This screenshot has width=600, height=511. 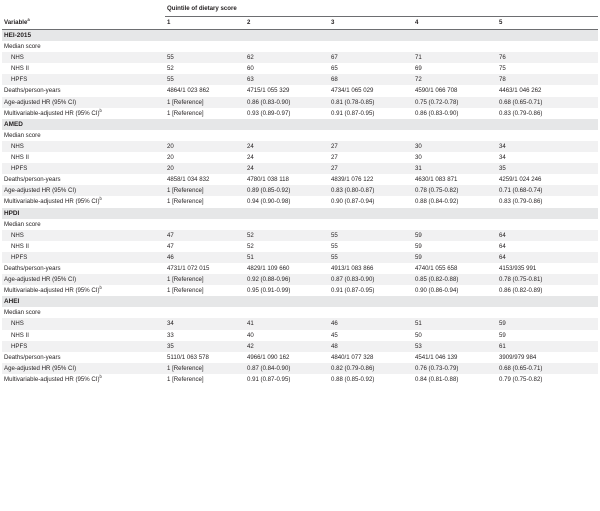 What do you see at coordinates (250, 335) in the screenshot?
I see `quintile-2-cell: 40` at bounding box center [250, 335].